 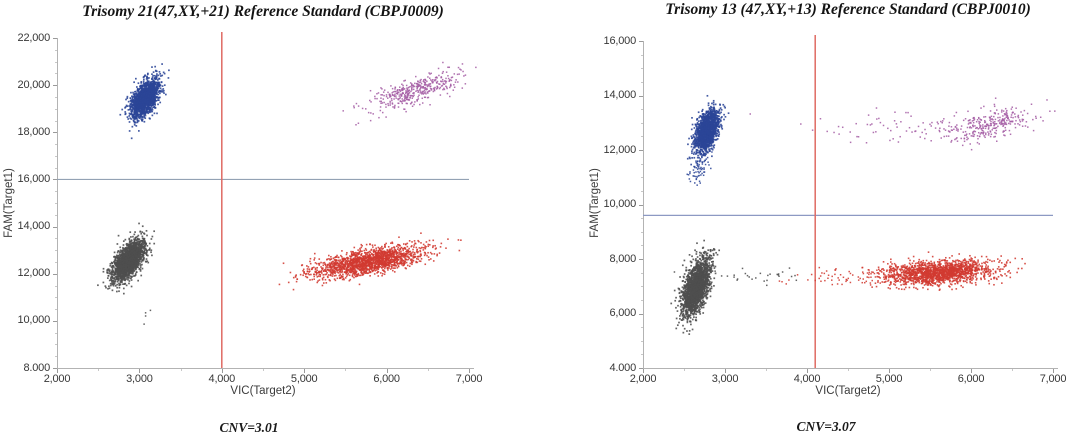 I want to click on x-axis-label-left: VIC(Target2), so click(x=263, y=391).